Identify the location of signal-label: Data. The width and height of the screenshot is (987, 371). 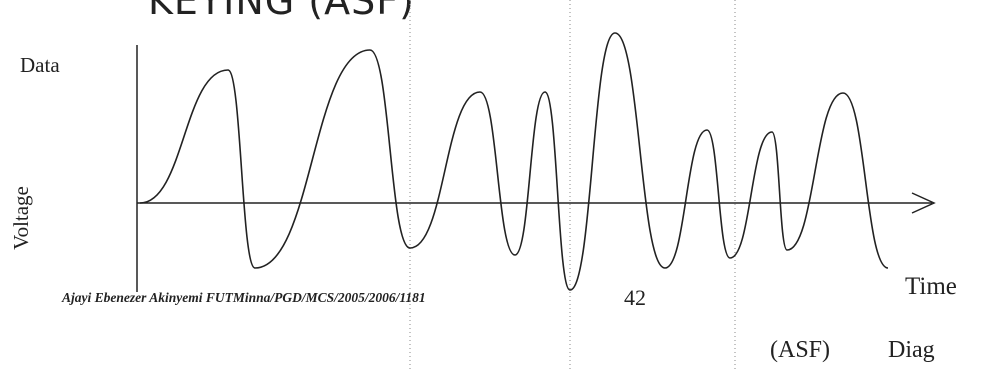
(40, 65).